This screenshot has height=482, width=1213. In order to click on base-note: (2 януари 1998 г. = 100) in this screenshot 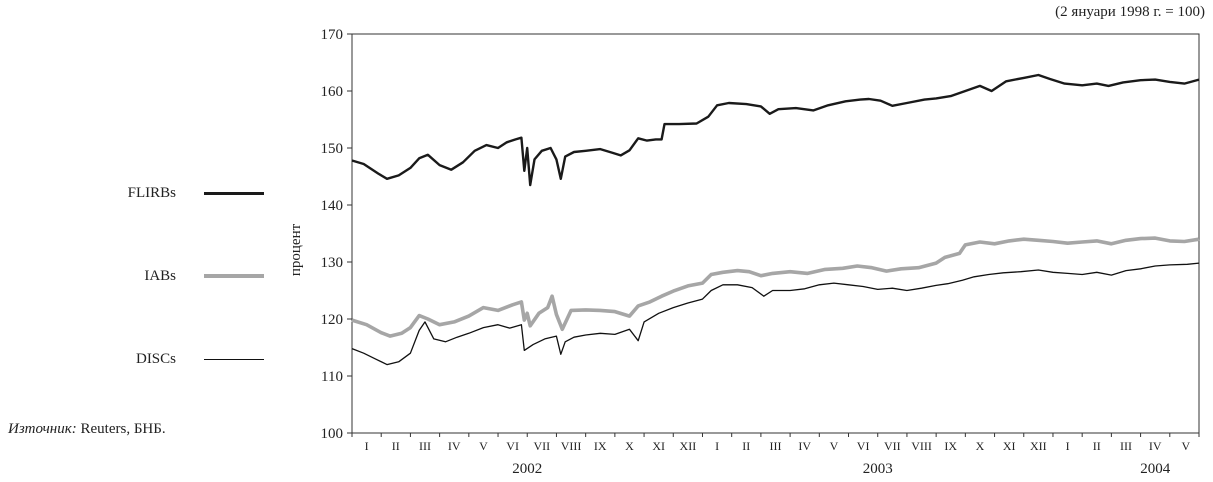, I will do `click(1130, 12)`.